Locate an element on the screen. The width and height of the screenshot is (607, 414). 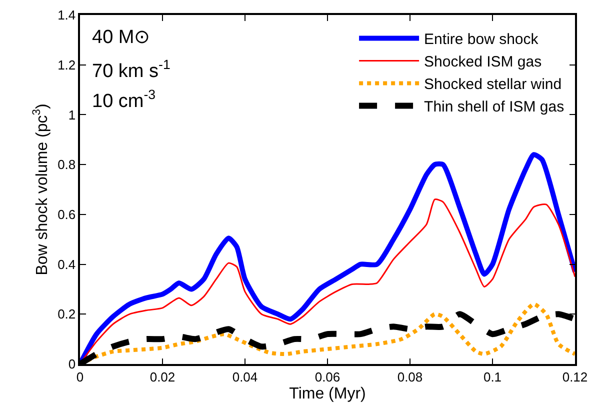
x-tick-label: 0.08 is located at coordinates (410, 376).